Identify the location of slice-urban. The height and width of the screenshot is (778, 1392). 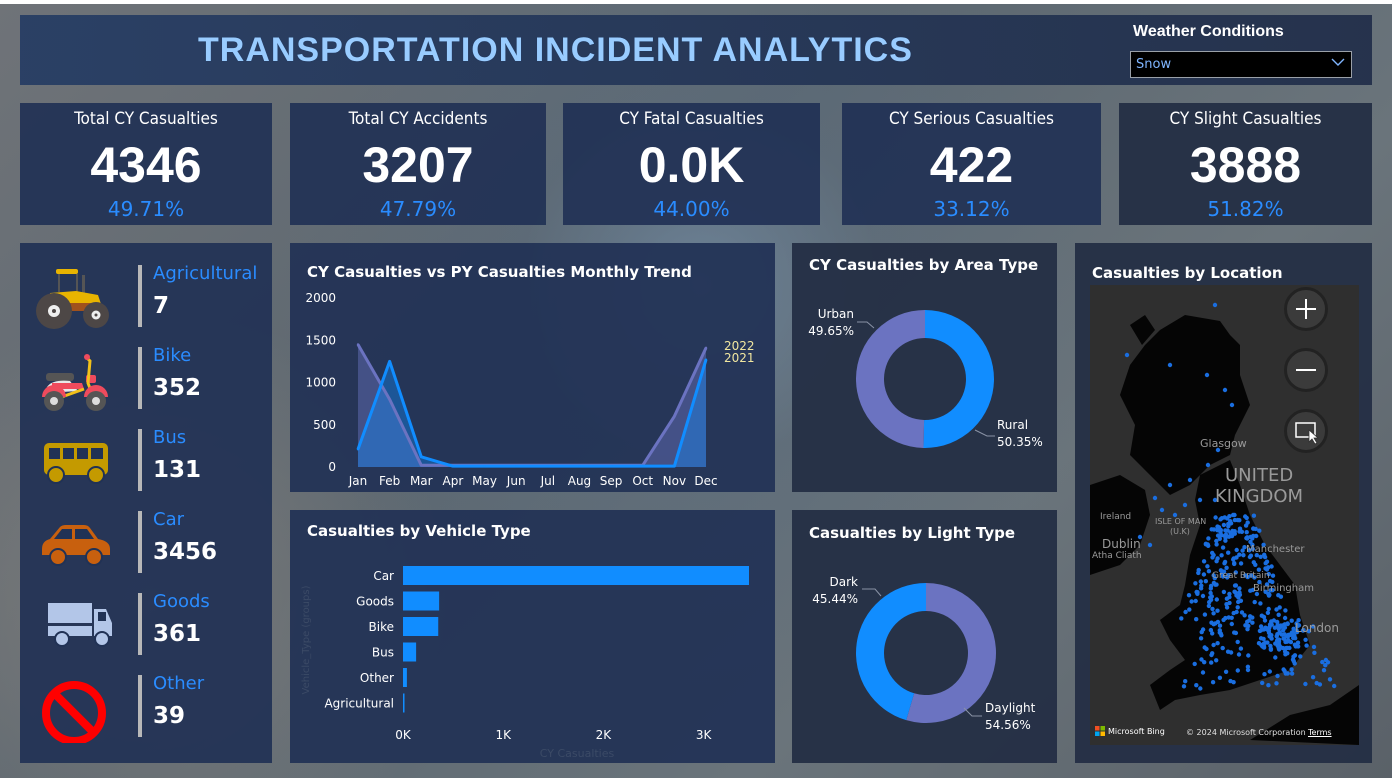
(890, 379).